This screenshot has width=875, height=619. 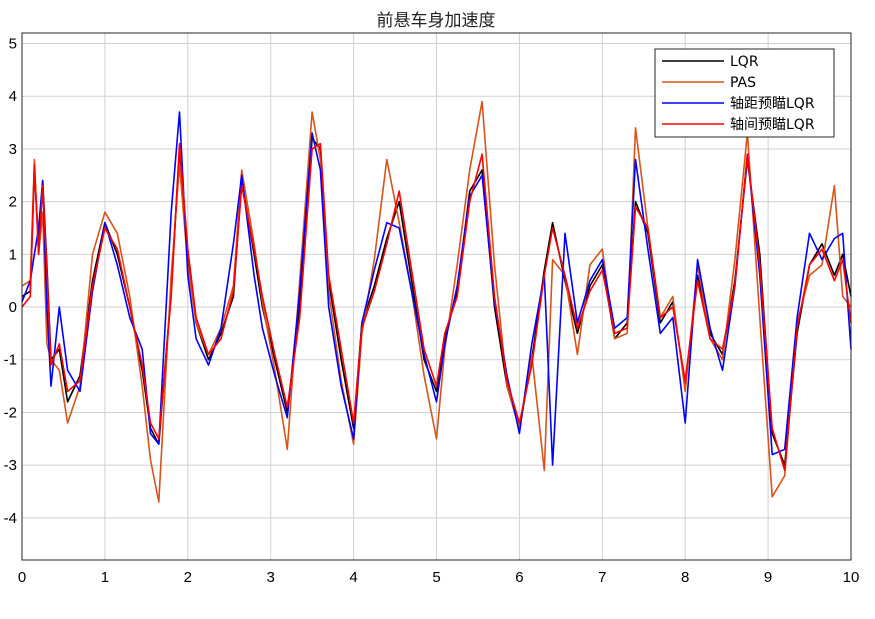 I want to click on x-tick-label: 9, so click(x=768, y=577).